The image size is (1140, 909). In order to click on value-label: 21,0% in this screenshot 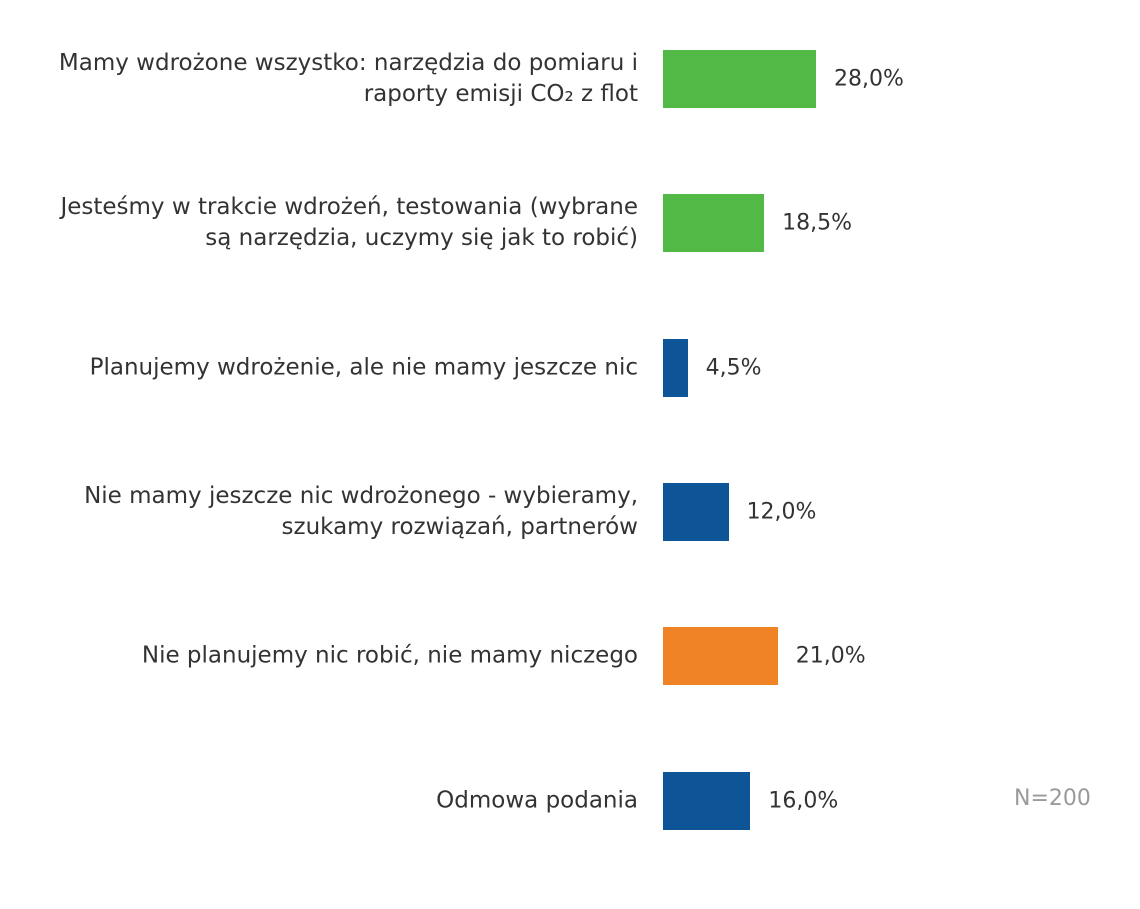, I will do `click(830, 656)`.